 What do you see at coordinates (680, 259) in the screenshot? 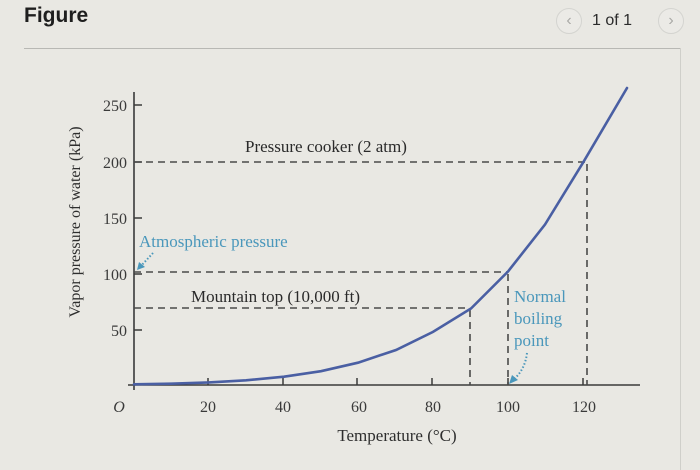
I see `panel-border` at bounding box center [680, 259].